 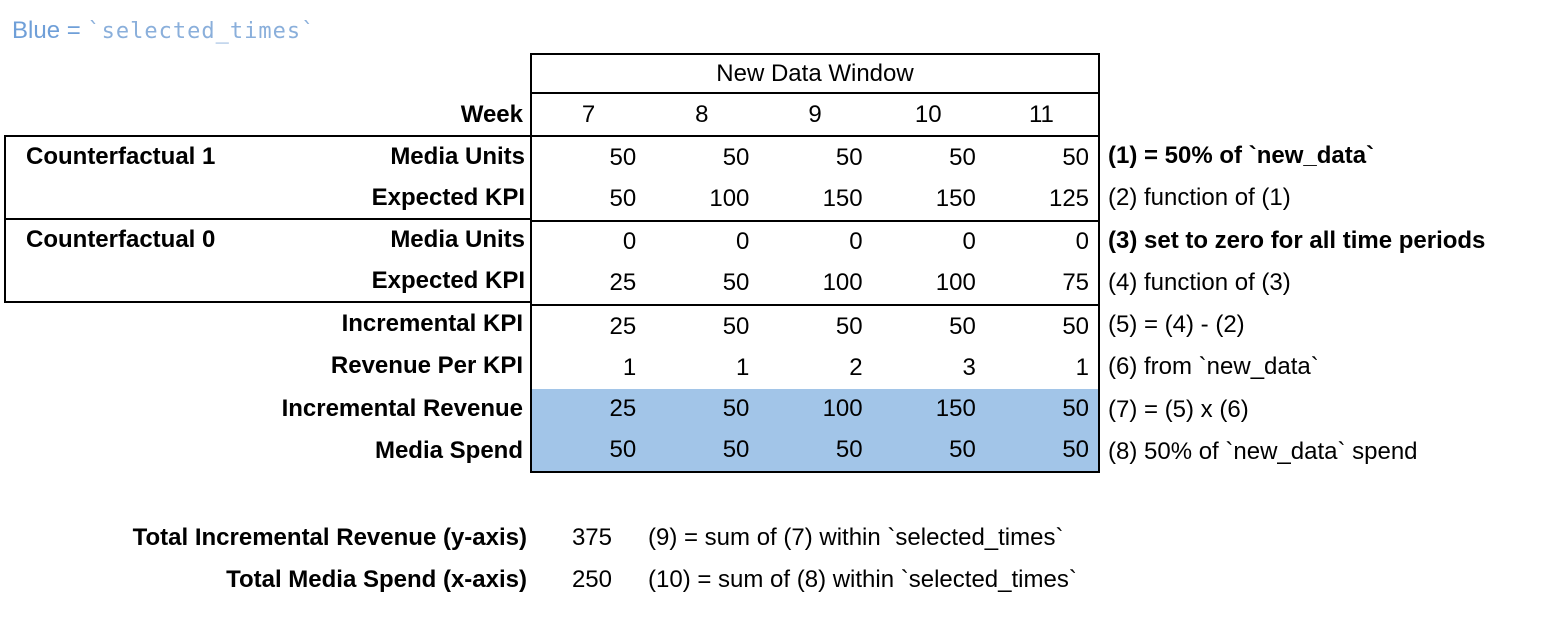 What do you see at coordinates (815, 326) in the screenshot?
I see `table-row-incremental-kpi: 25 50 50 50 50` at bounding box center [815, 326].